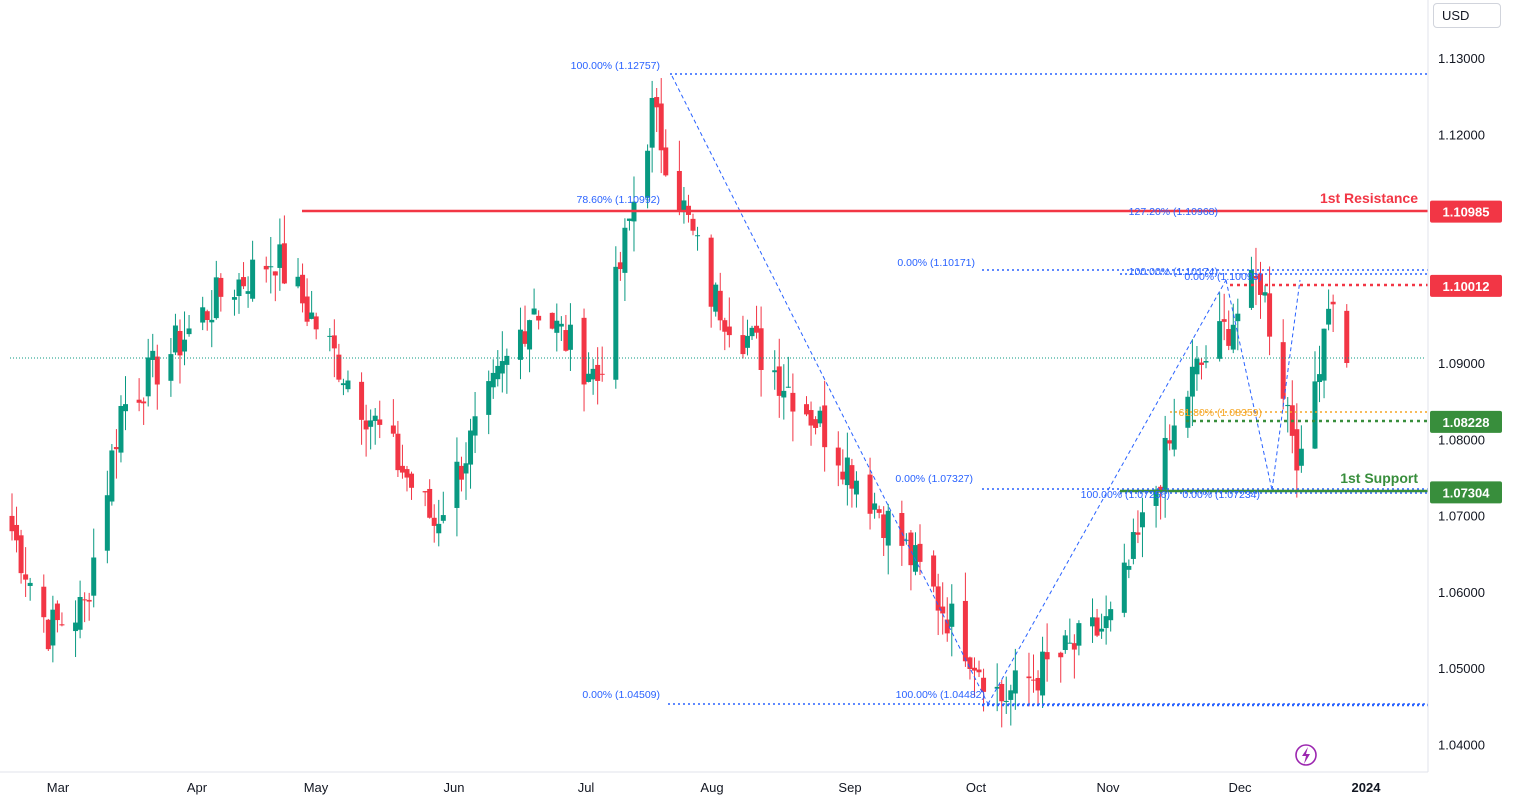  Describe the element at coordinates (454, 787) in the screenshot. I see `time-tick-label: Jun` at that location.